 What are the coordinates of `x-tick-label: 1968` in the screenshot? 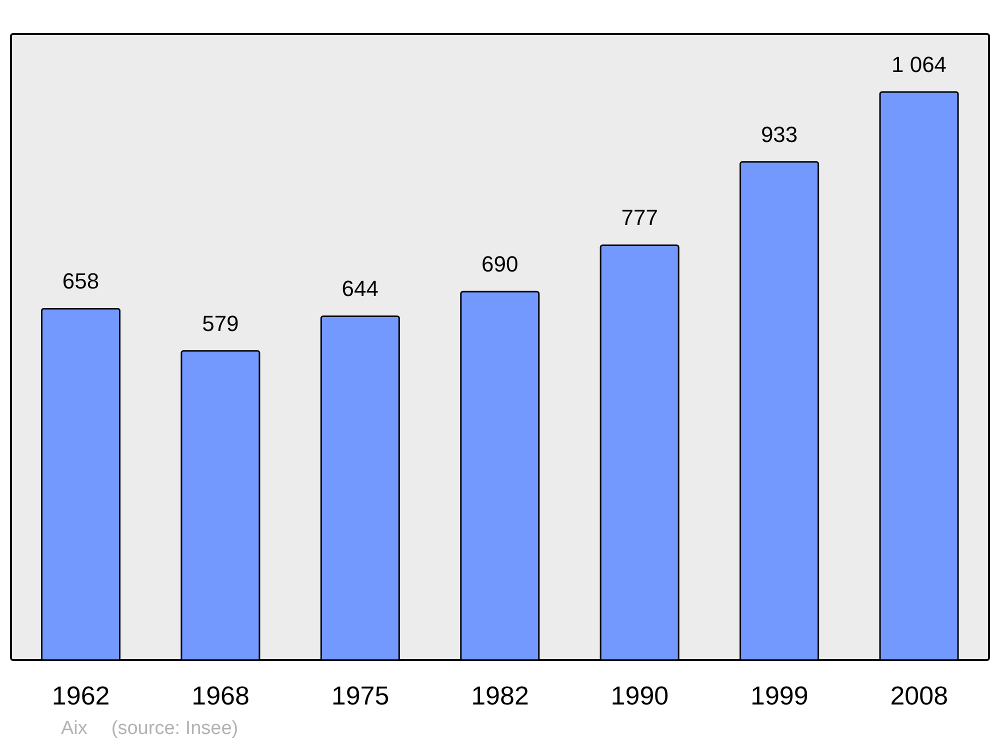 It's located at (221, 695).